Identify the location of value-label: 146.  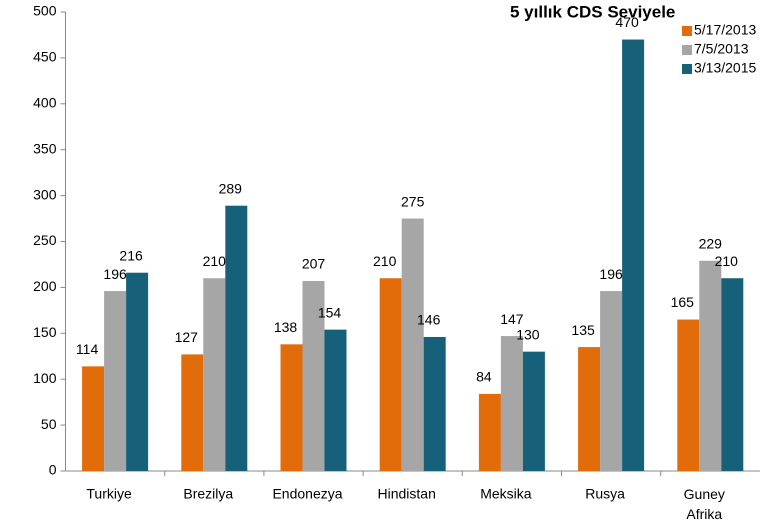
(429, 320).